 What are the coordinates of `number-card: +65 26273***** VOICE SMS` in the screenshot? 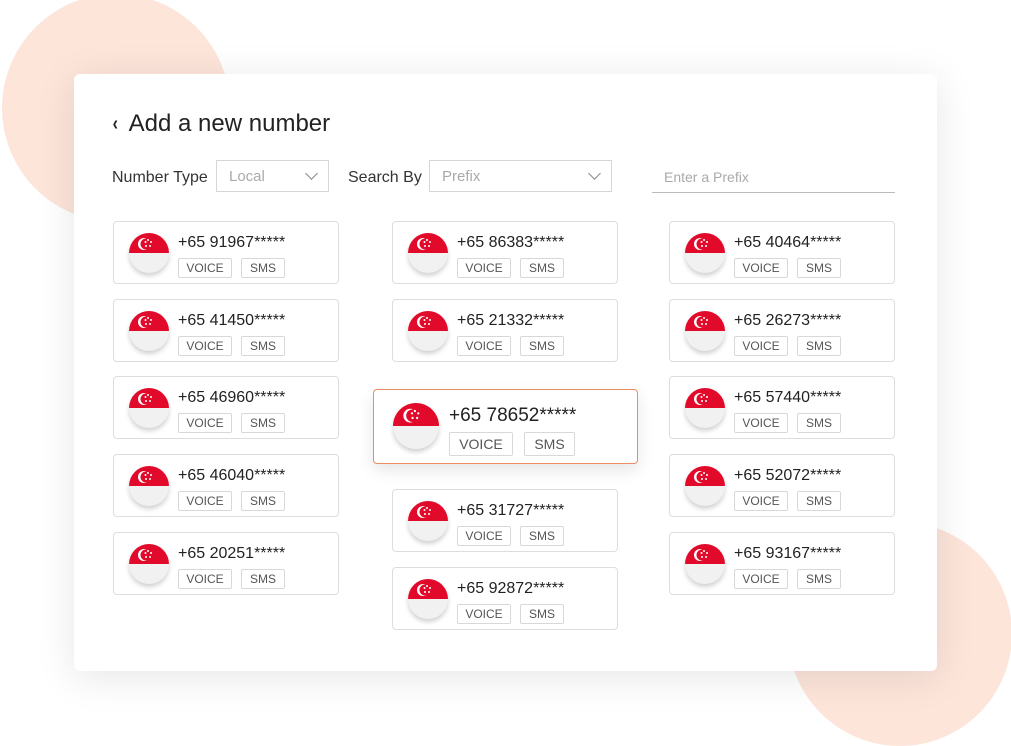 It's located at (782, 330).